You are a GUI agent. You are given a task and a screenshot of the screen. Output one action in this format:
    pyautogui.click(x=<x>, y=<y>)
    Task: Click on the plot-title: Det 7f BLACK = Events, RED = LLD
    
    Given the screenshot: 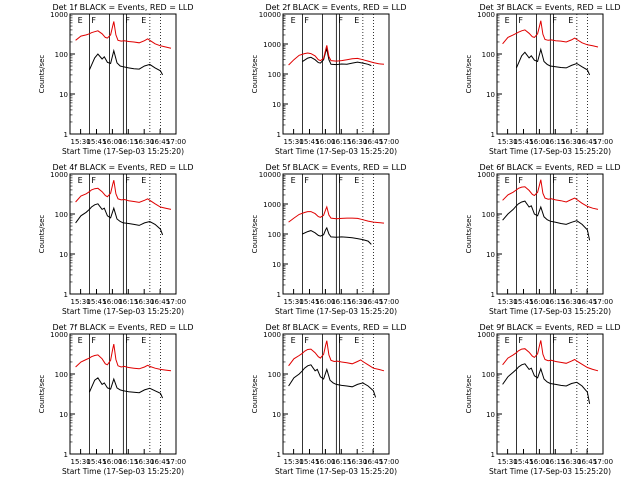 What is the action you would take?
    pyautogui.click(x=122, y=327)
    